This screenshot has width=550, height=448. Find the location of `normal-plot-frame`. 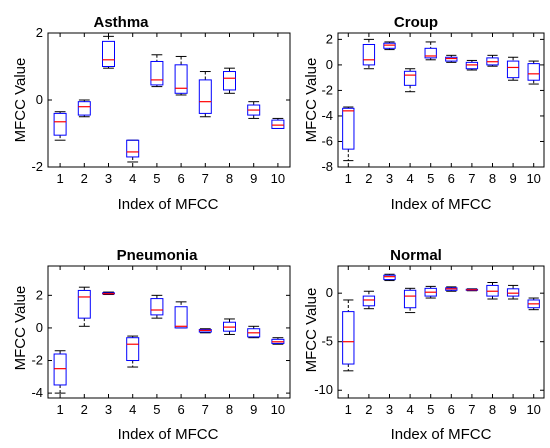

normal-plot-frame is located at coordinates (441, 332).